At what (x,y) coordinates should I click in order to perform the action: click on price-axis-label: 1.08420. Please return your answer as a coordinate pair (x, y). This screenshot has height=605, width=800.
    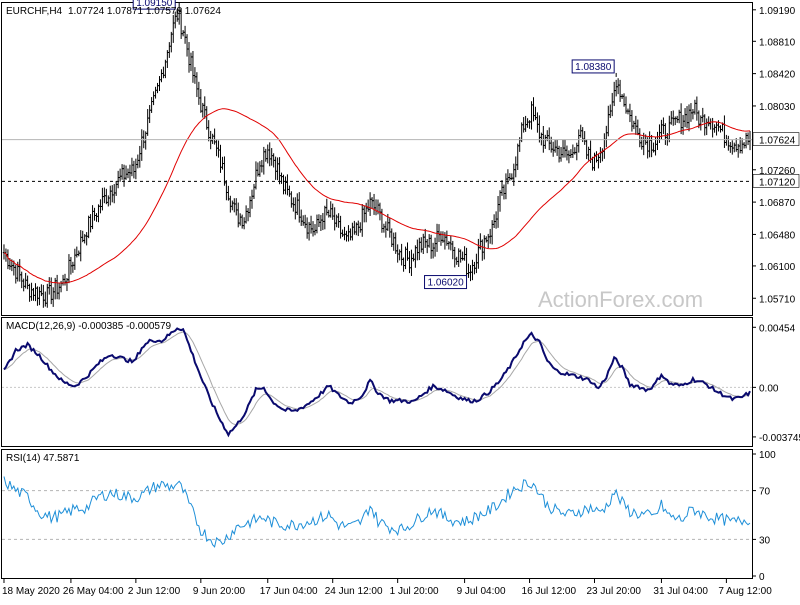
    Looking at the image, I should click on (777, 75).